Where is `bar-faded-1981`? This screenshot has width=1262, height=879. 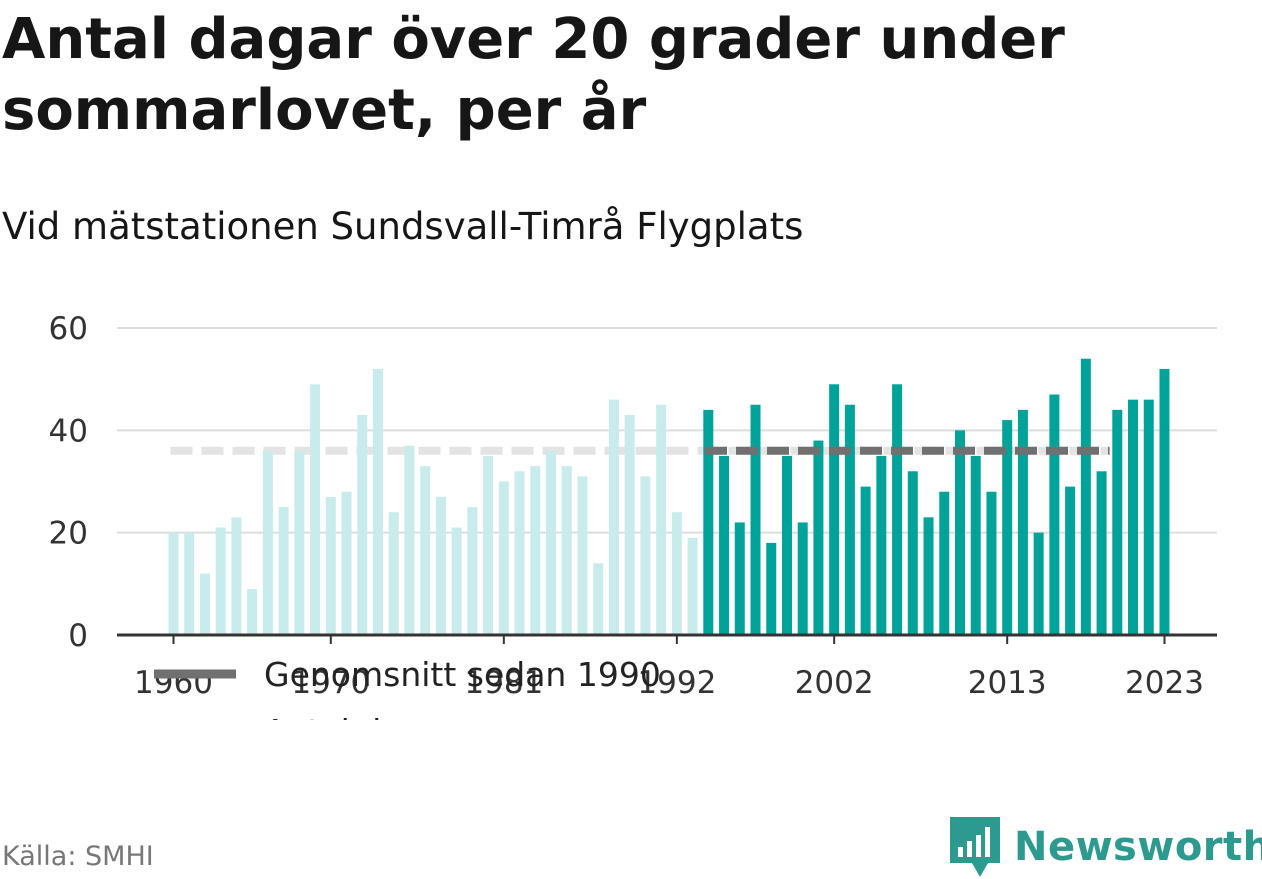
bar-faded-1981 is located at coordinates (503, 558).